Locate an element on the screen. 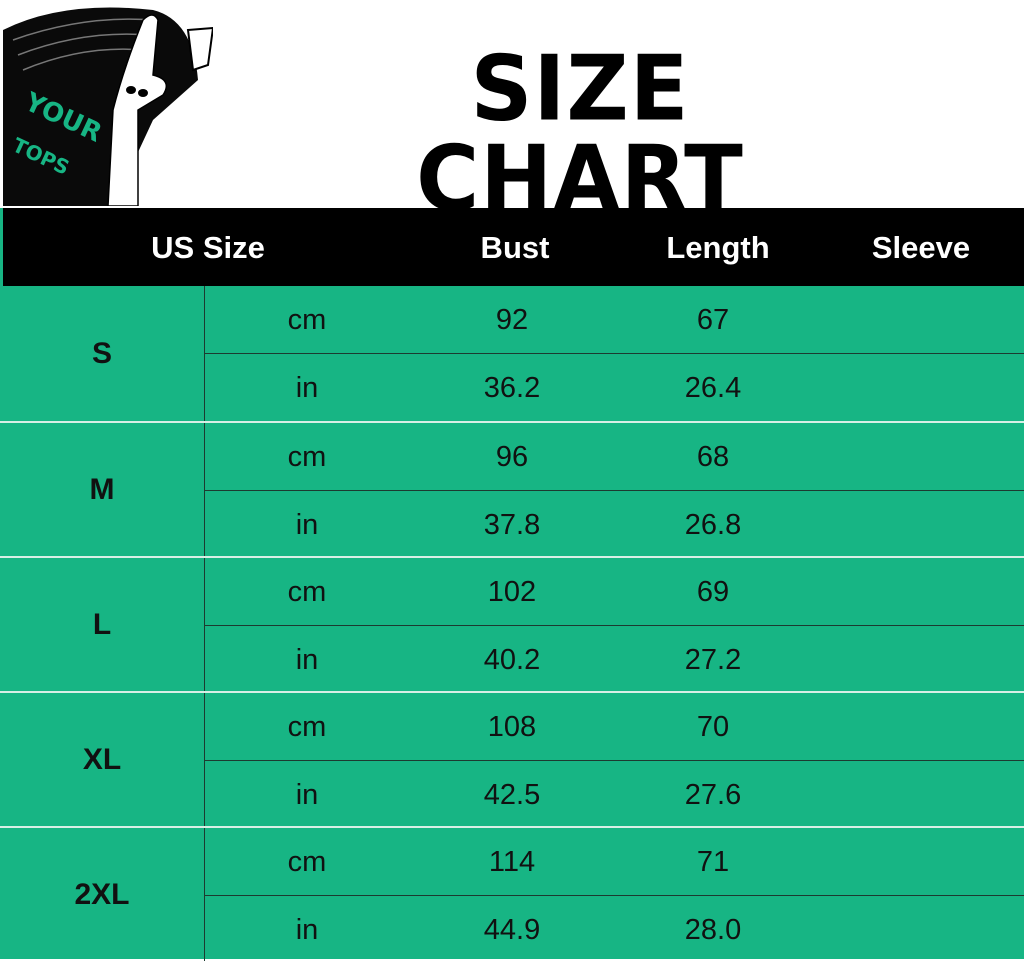 This screenshot has height=963, width=1024. table-row-cm: cm 96 68 is located at coordinates (614, 456).